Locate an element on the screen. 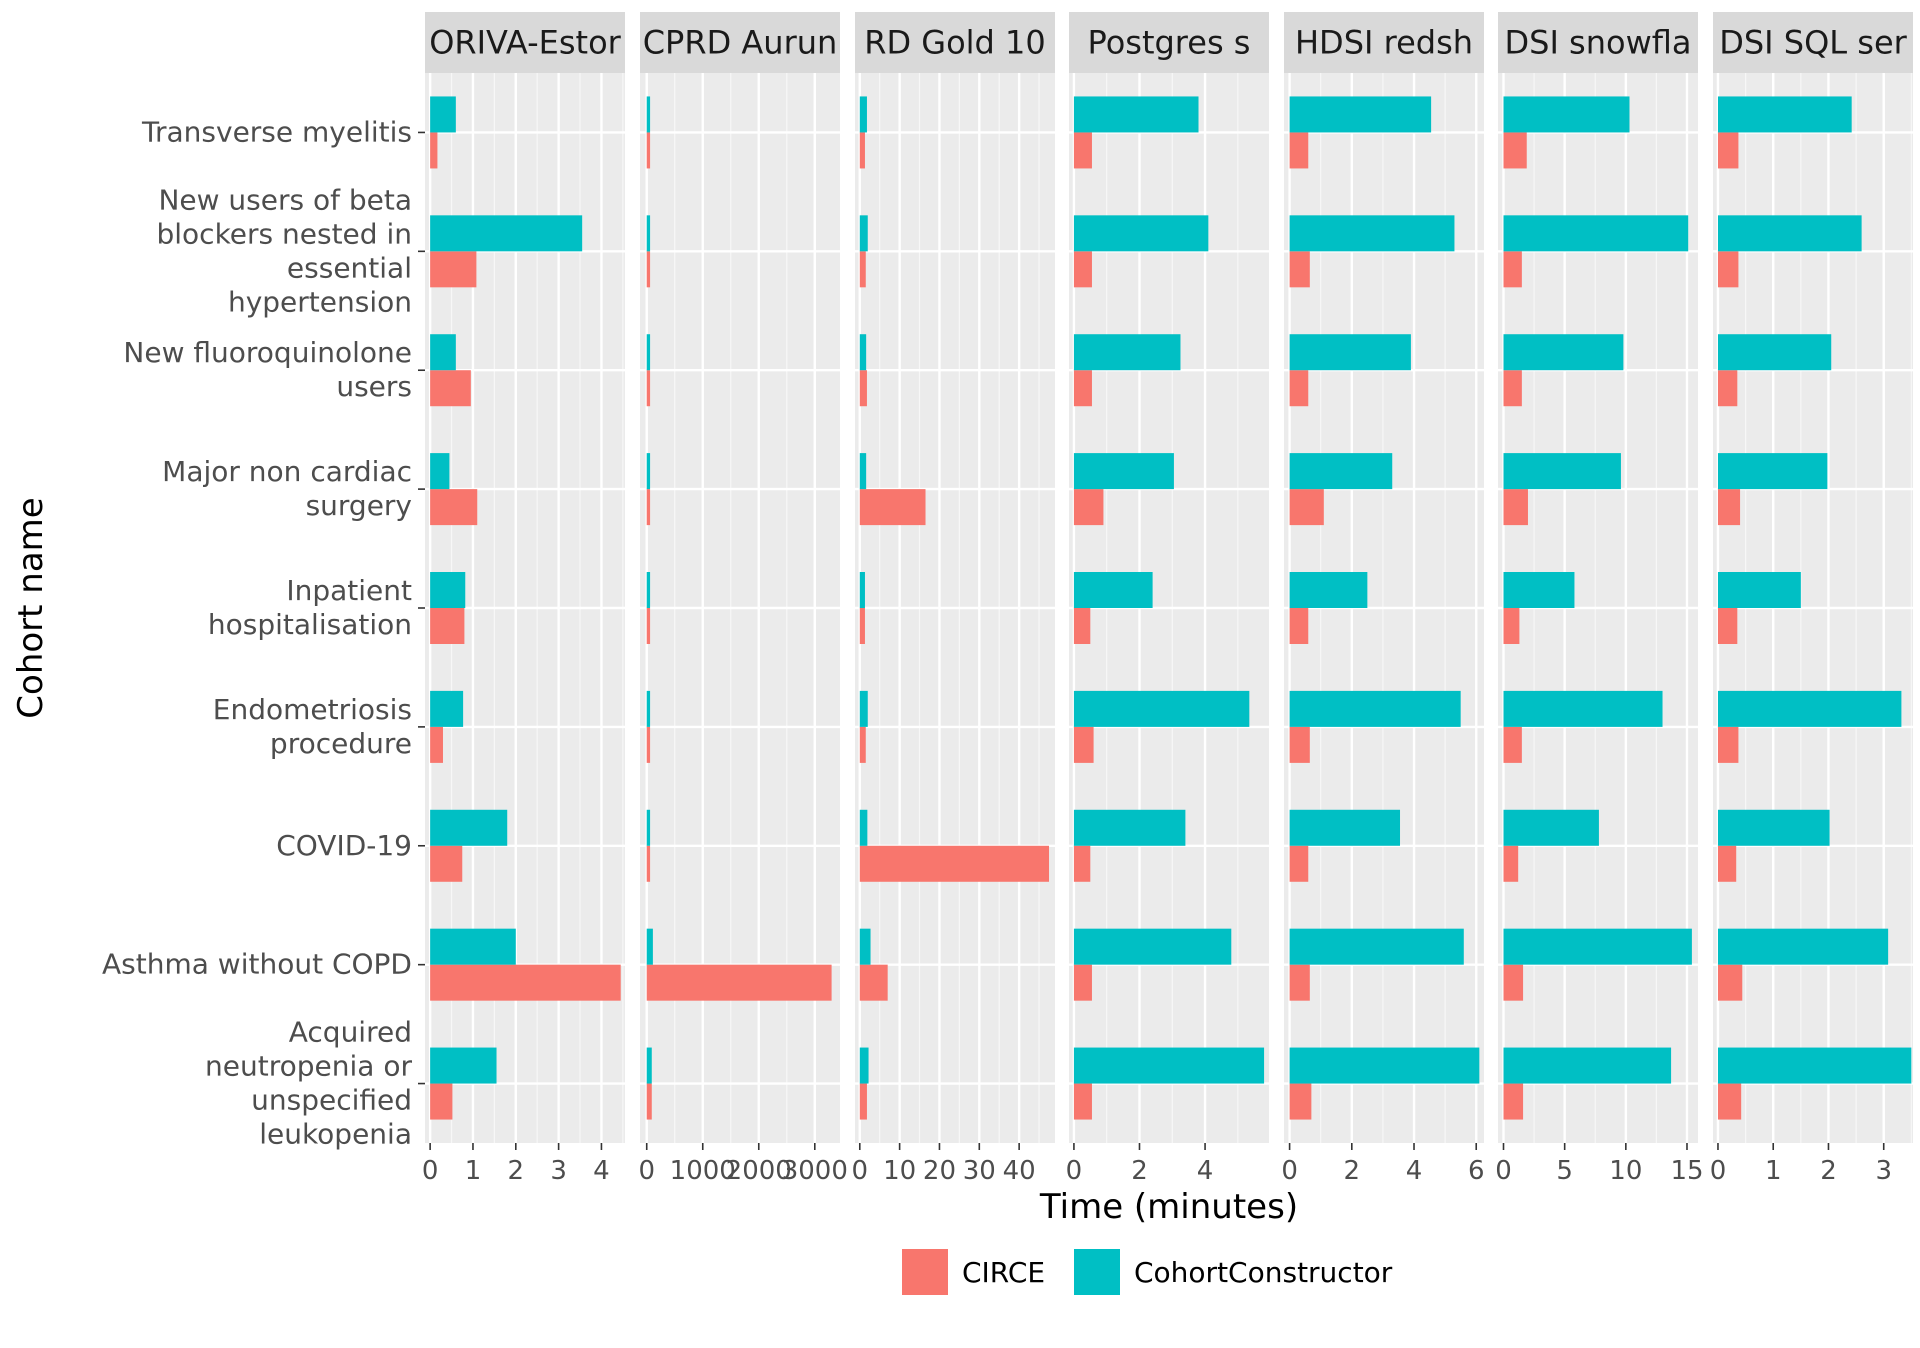 This screenshot has width=1920, height=1348. x-tick-label: 1000 is located at coordinates (703, 1171).